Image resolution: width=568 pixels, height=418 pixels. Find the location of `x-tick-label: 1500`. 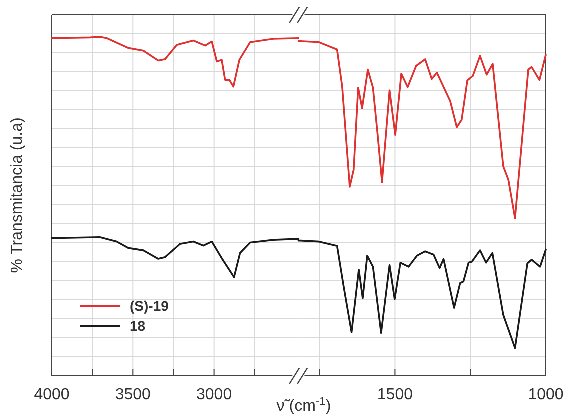

x-tick-label: 1500 is located at coordinates (395, 395).